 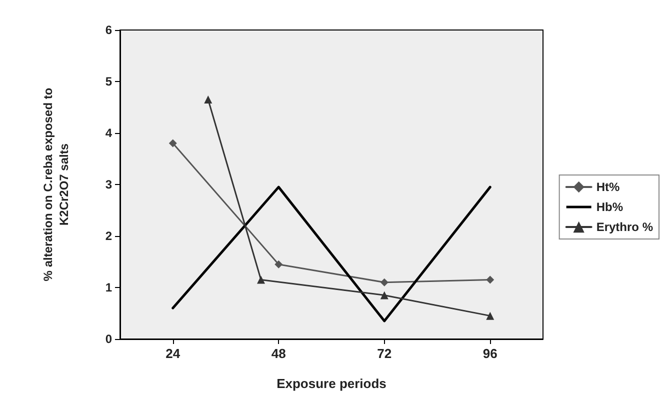 I want to click on y-tick-label: 4, so click(x=108, y=133).